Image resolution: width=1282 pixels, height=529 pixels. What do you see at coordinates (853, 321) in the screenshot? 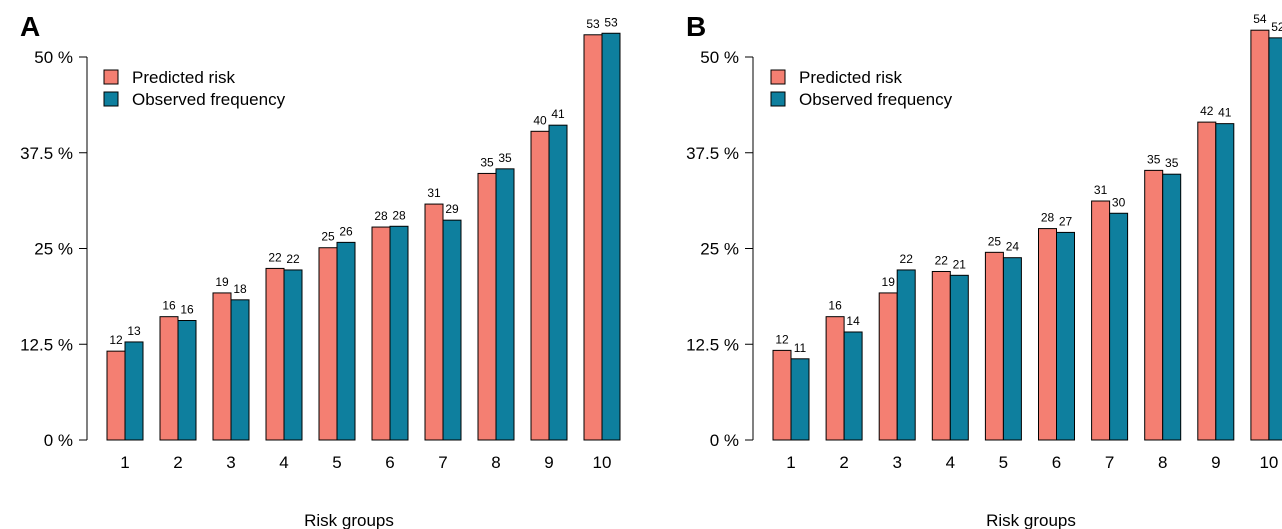
I see `bar-value-label: 14` at bounding box center [853, 321].